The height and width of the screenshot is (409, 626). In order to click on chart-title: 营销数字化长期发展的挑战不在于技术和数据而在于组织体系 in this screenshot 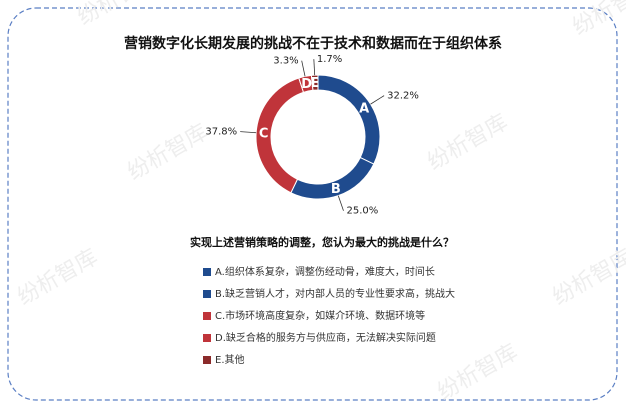, I will do `click(313, 43)`.